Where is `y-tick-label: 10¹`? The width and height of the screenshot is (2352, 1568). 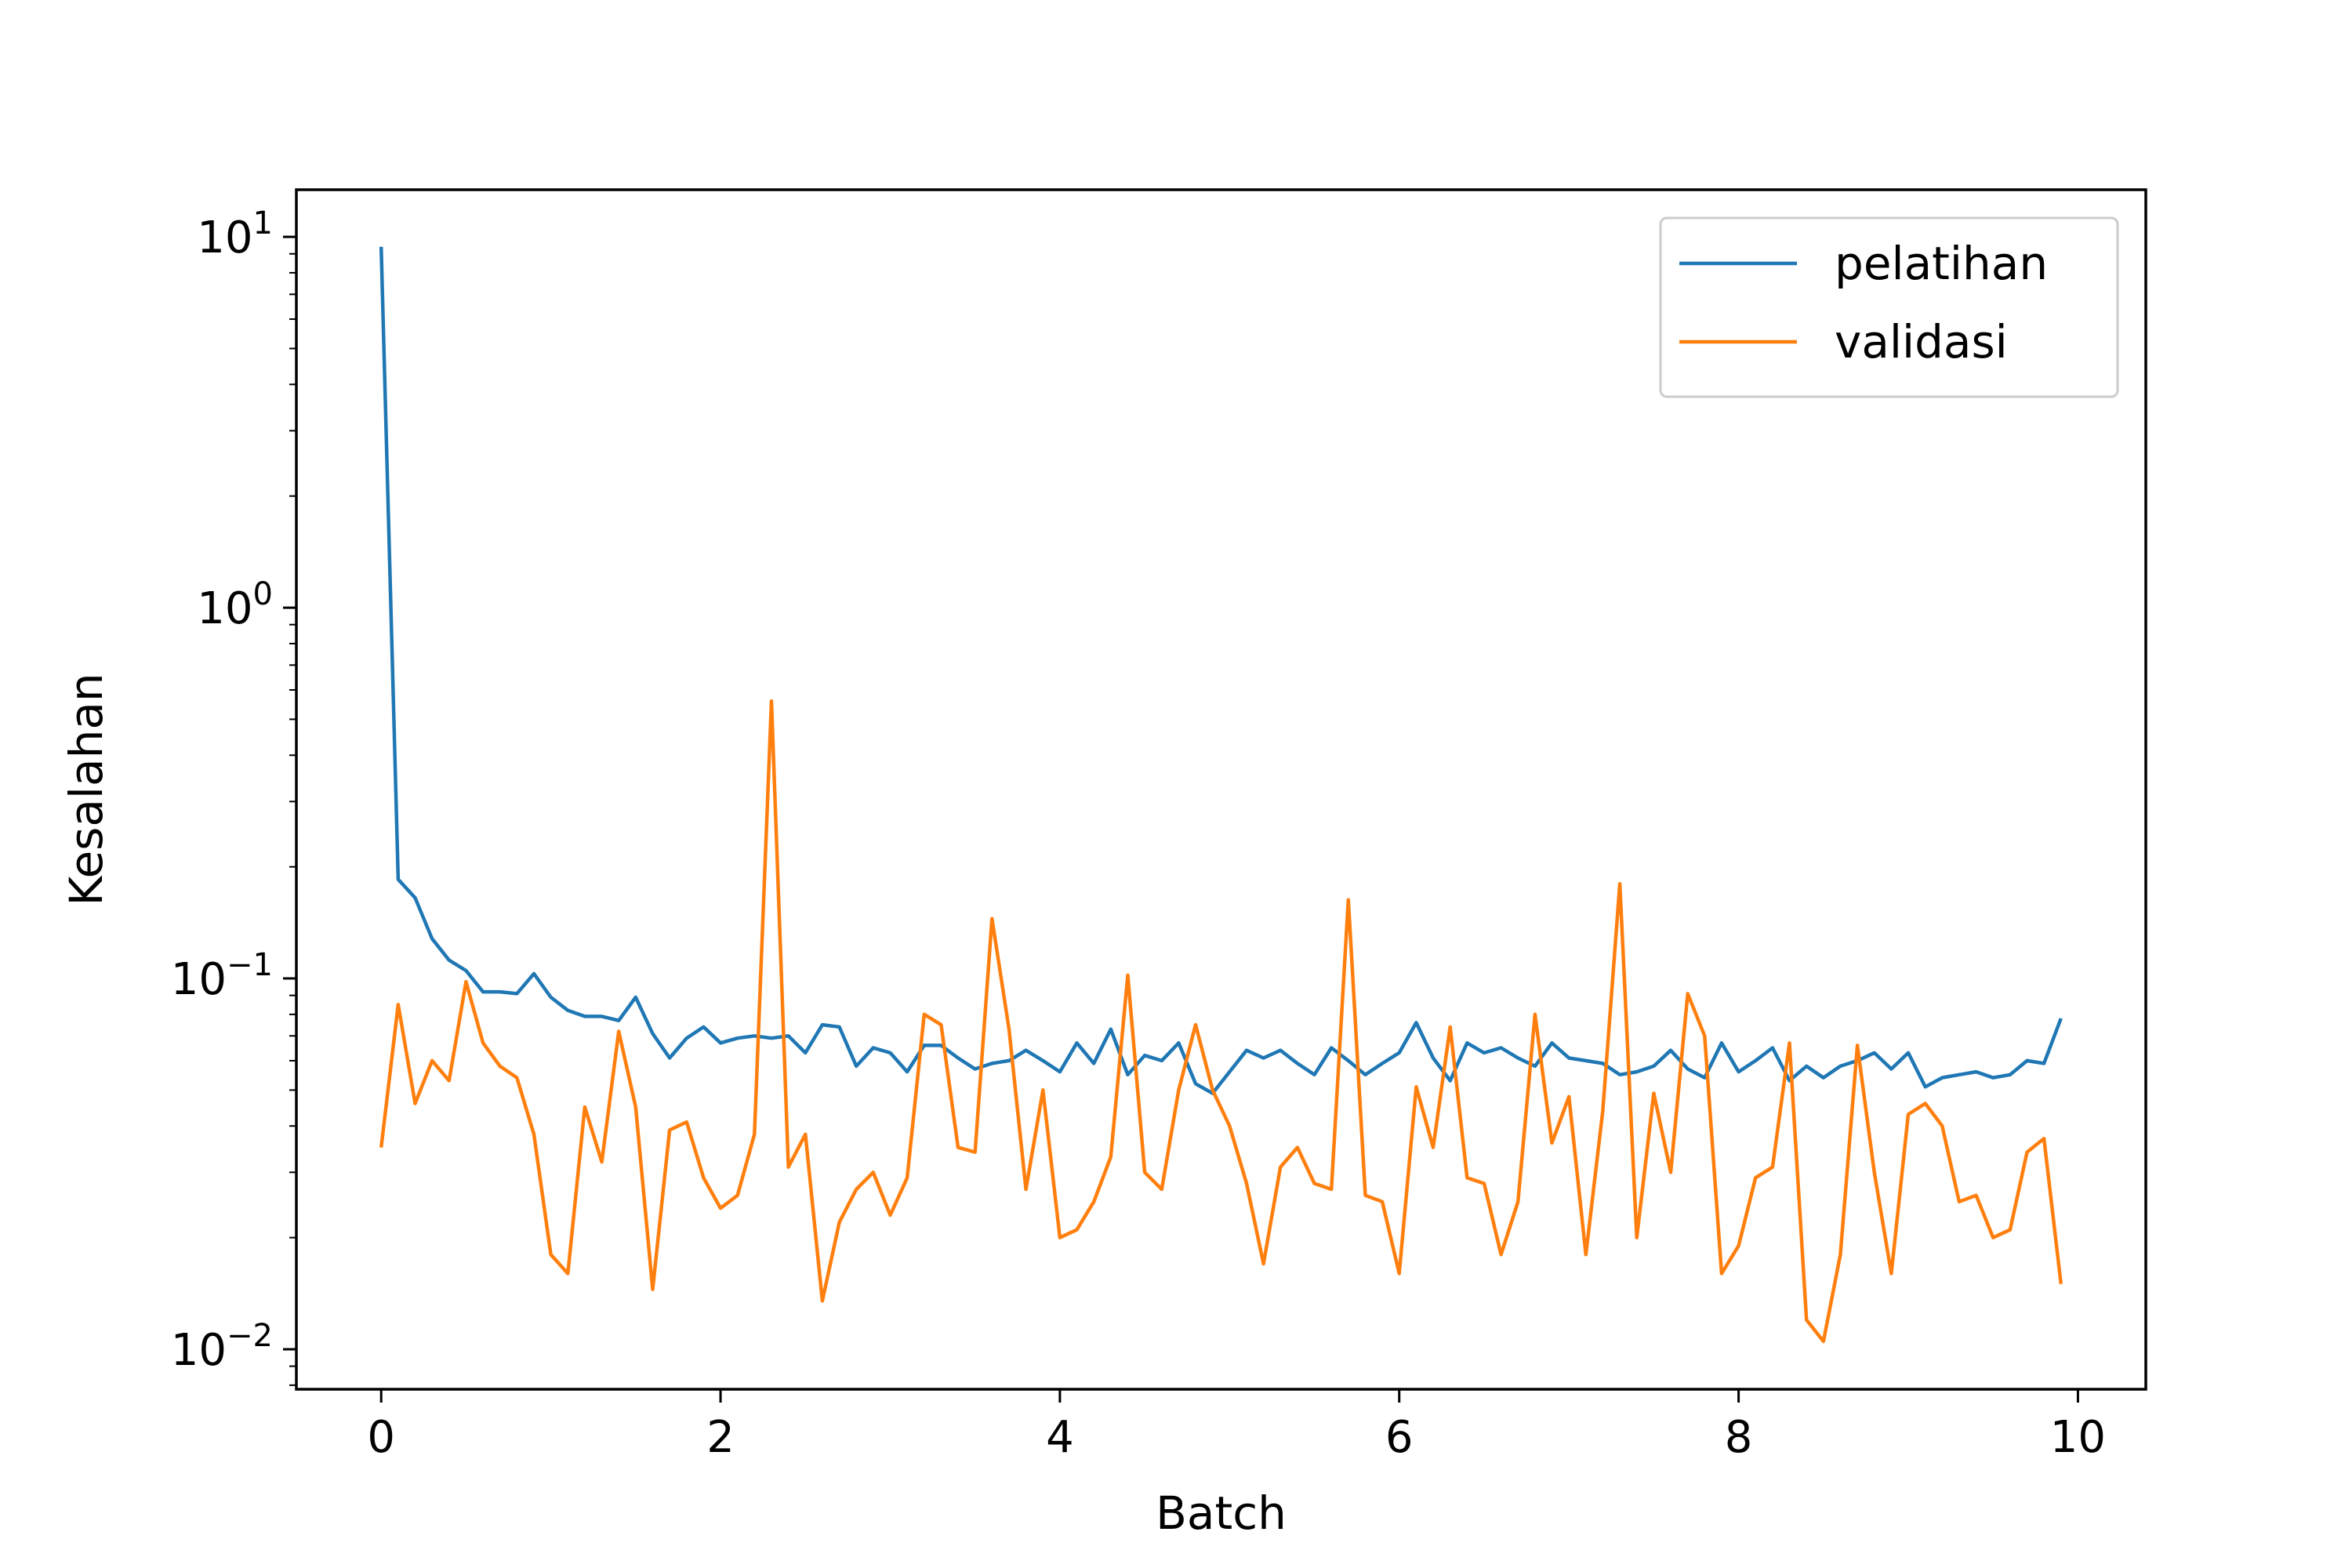 y-tick-label: 10¹ is located at coordinates (235, 234).